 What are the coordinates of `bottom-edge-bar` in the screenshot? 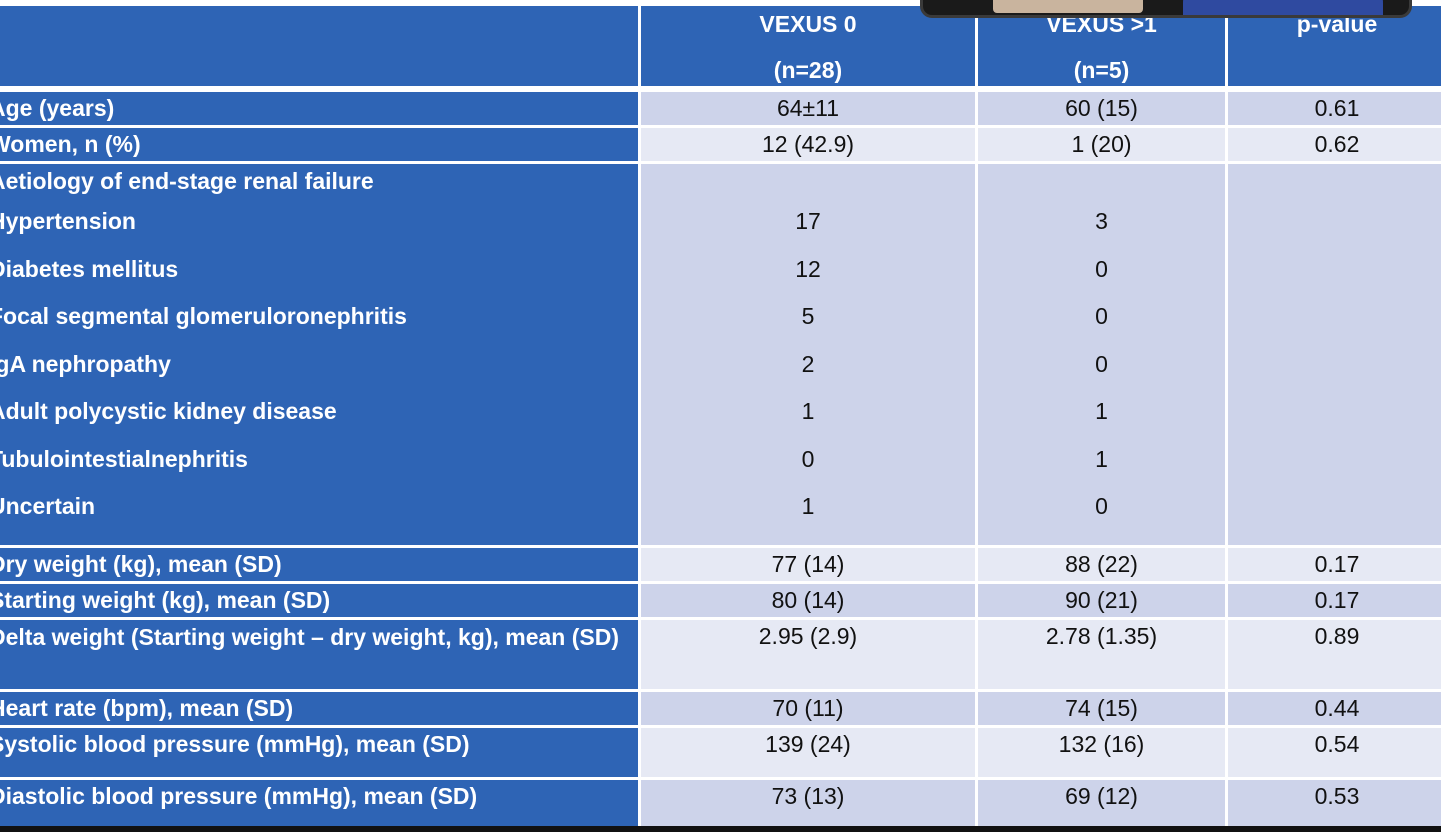 It's located at (720, 829).